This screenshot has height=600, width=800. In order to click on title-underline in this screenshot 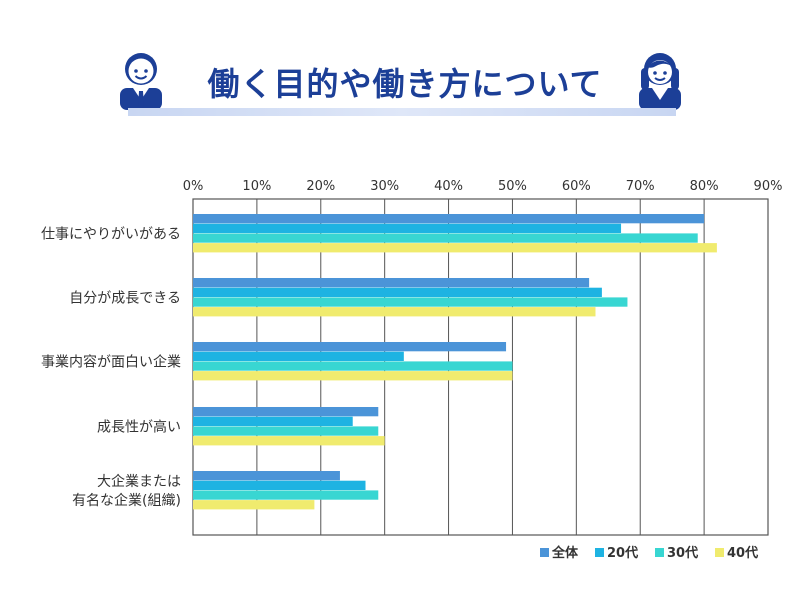, I will do `click(402, 112)`.